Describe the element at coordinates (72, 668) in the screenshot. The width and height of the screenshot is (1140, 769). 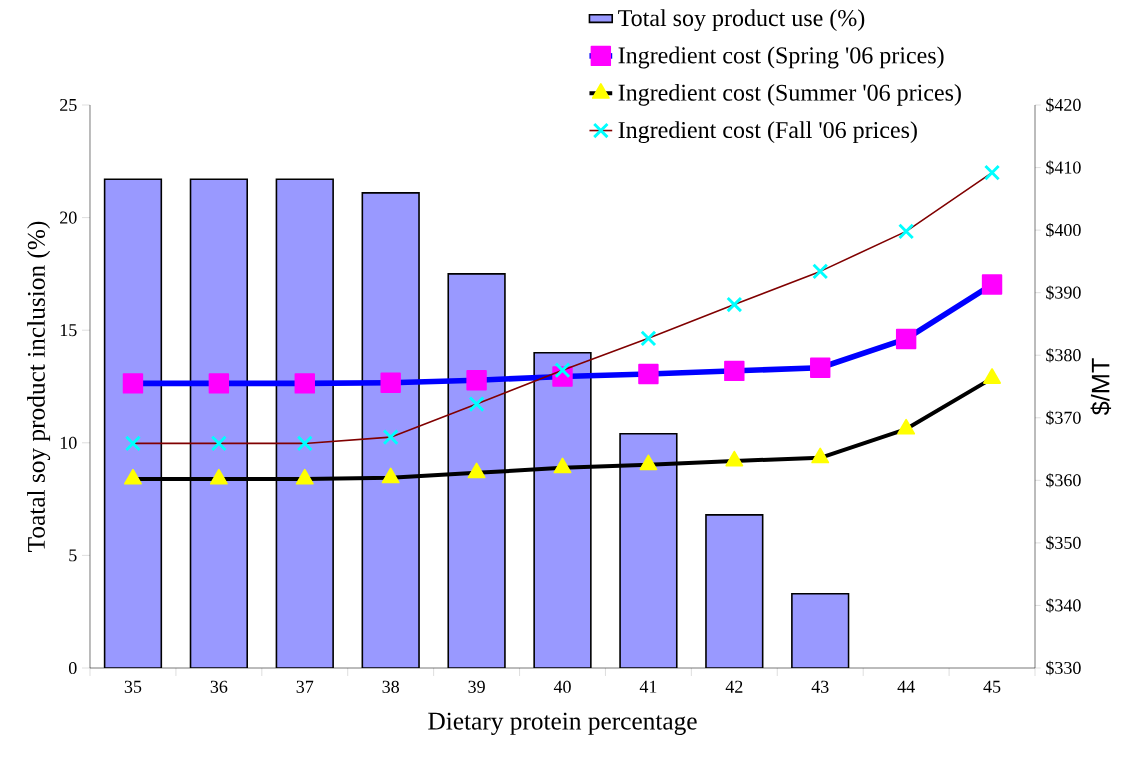
I see `y-tick-label: 0` at that location.